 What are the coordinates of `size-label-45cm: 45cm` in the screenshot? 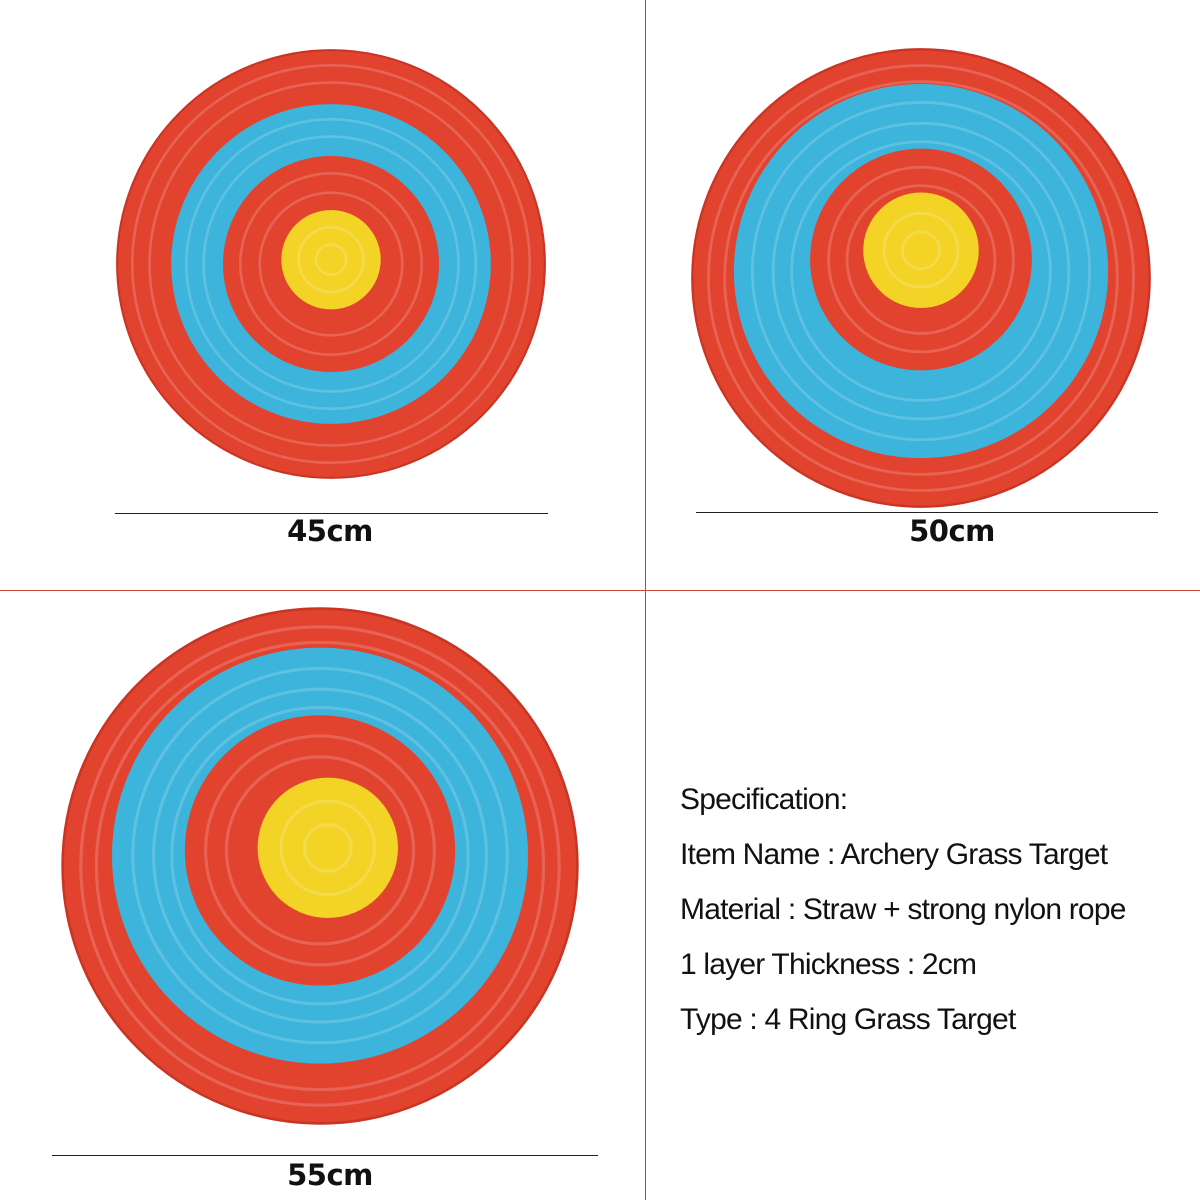 It's located at (330, 531).